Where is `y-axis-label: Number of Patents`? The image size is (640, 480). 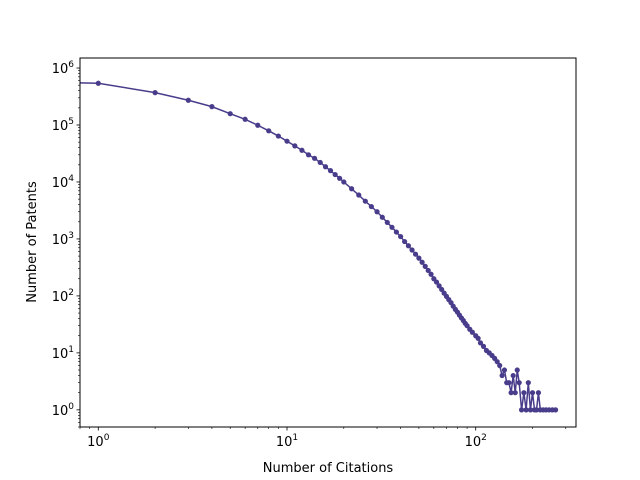 y-axis-label: Number of Patents is located at coordinates (32, 242).